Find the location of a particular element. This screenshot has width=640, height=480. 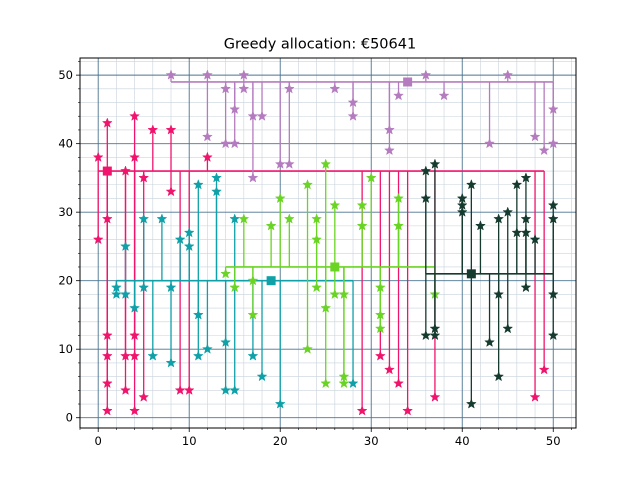

x-tick-label: 10 is located at coordinates (189, 441).